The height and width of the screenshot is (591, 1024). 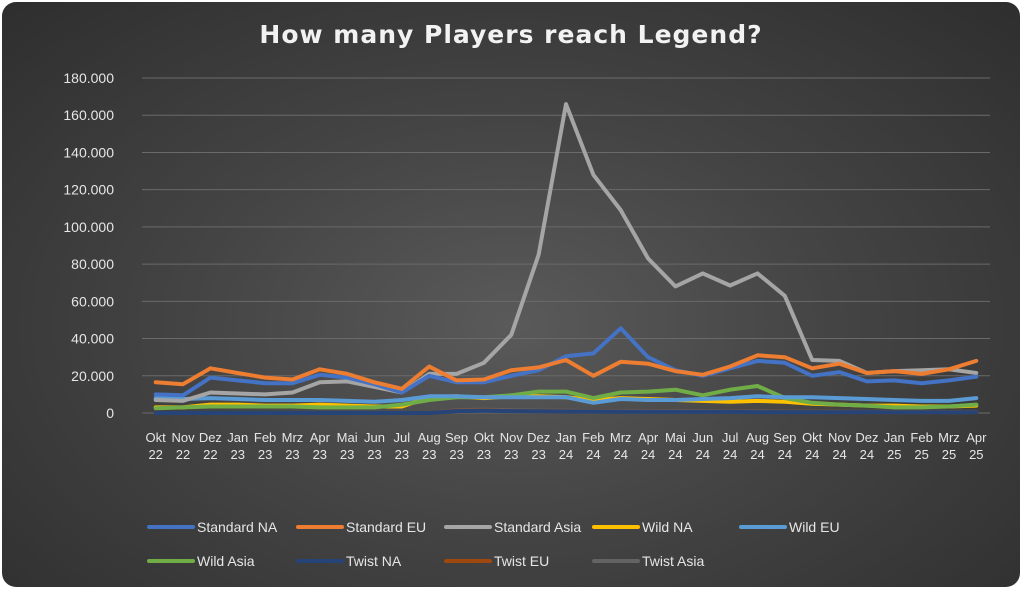 I want to click on y-tick-label: 60.000, so click(x=92, y=301).